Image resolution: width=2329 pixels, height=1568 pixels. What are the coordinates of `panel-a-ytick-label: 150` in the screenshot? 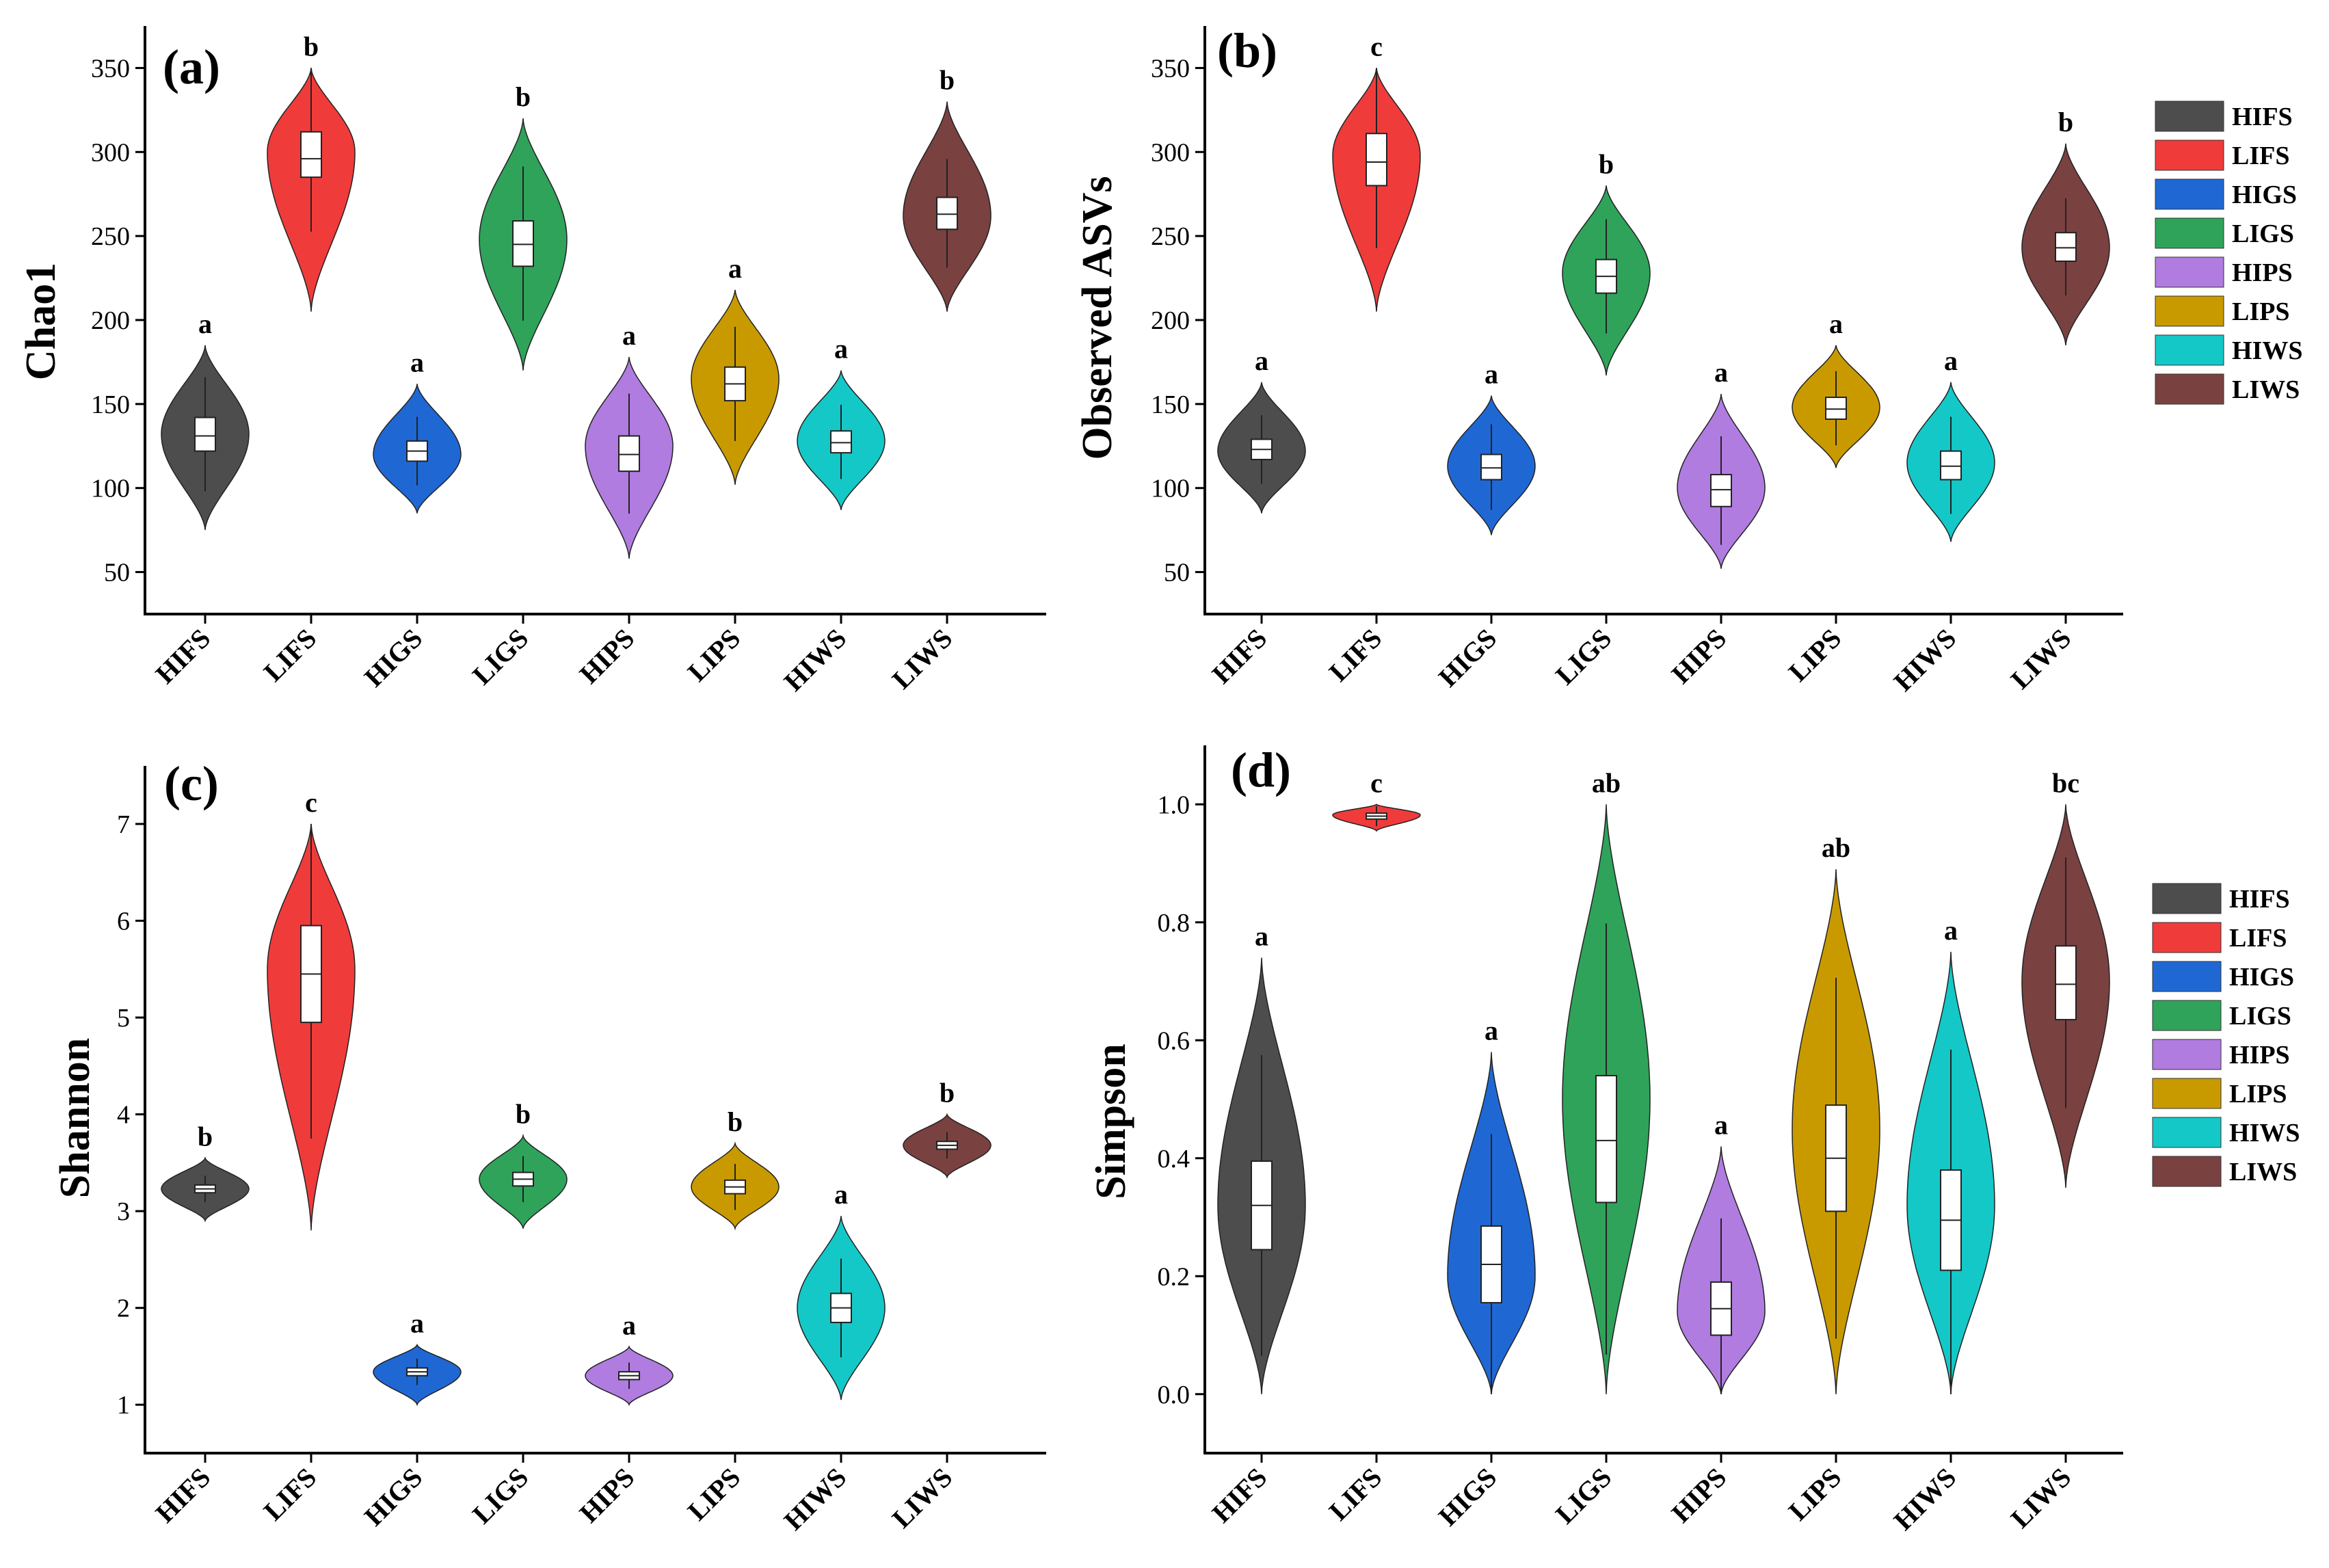 It's located at (110, 404).